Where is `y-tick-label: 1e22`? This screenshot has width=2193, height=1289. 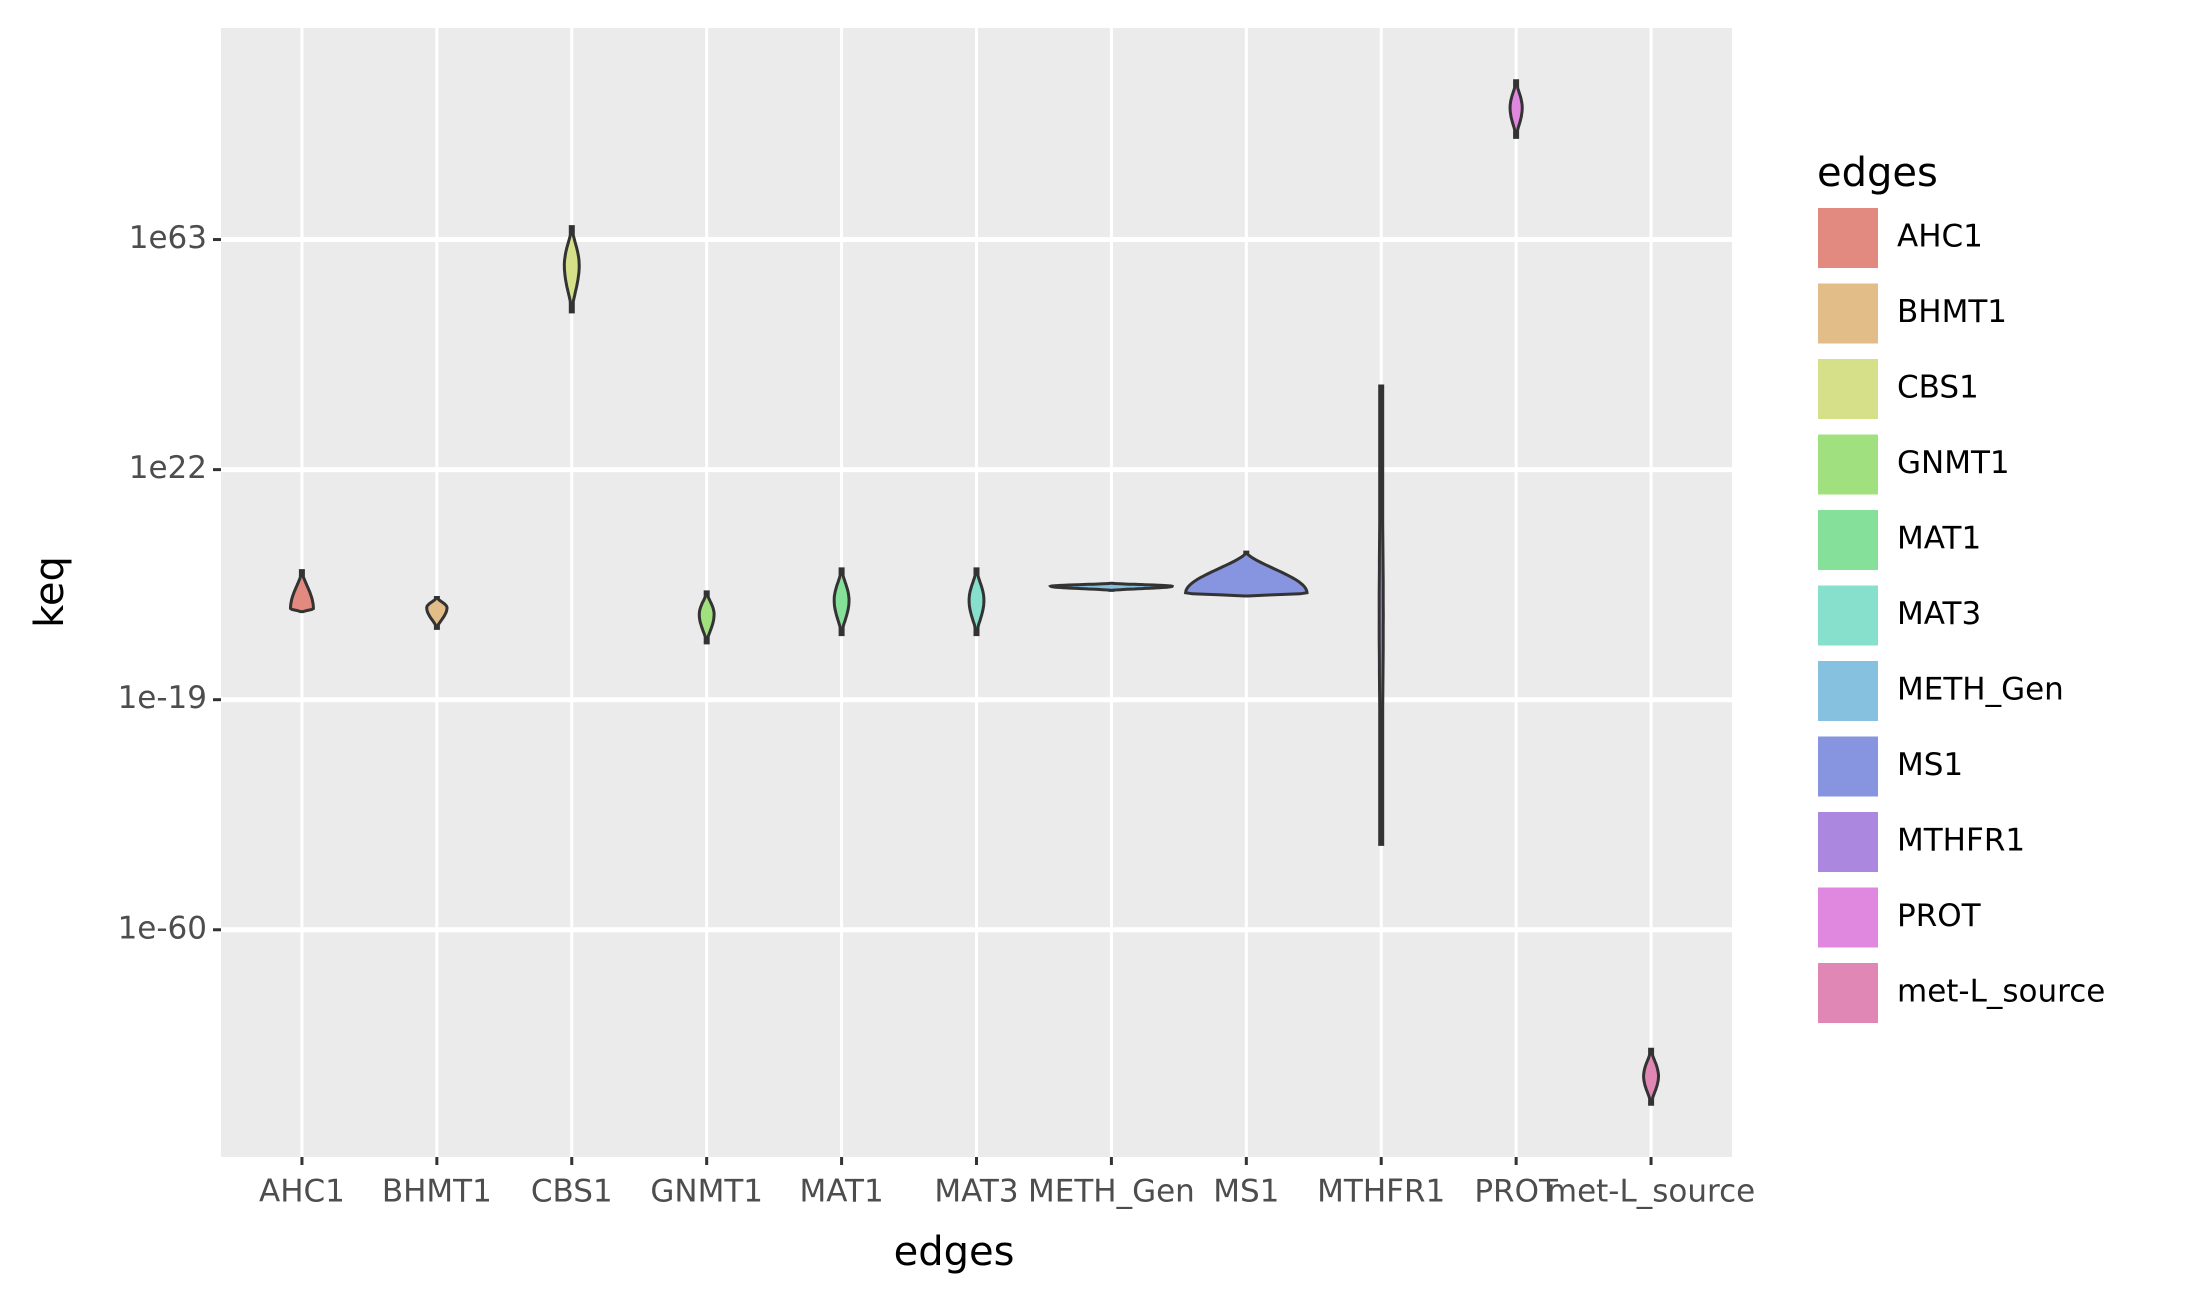 y-tick-label: 1e22 is located at coordinates (168, 468).